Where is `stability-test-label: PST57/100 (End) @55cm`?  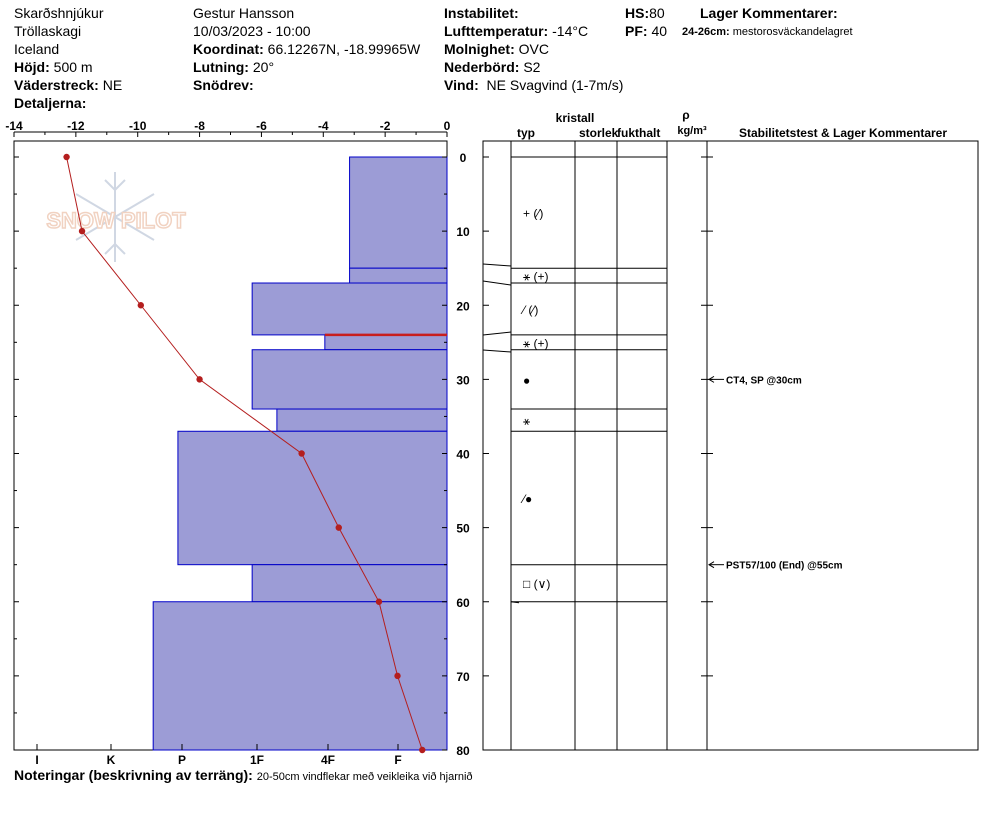
stability-test-label: PST57/100 (End) @55cm is located at coordinates (784, 566).